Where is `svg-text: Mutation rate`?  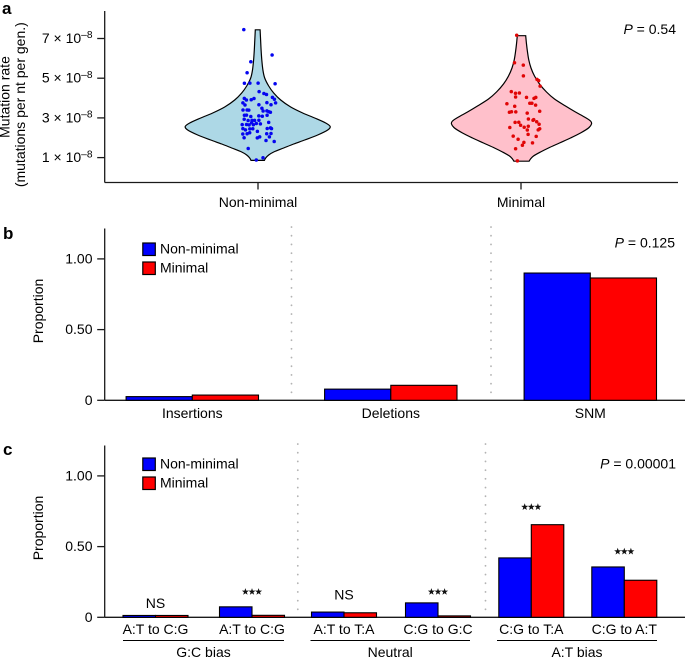 svg-text: Mutation rate is located at coordinates (6, 97).